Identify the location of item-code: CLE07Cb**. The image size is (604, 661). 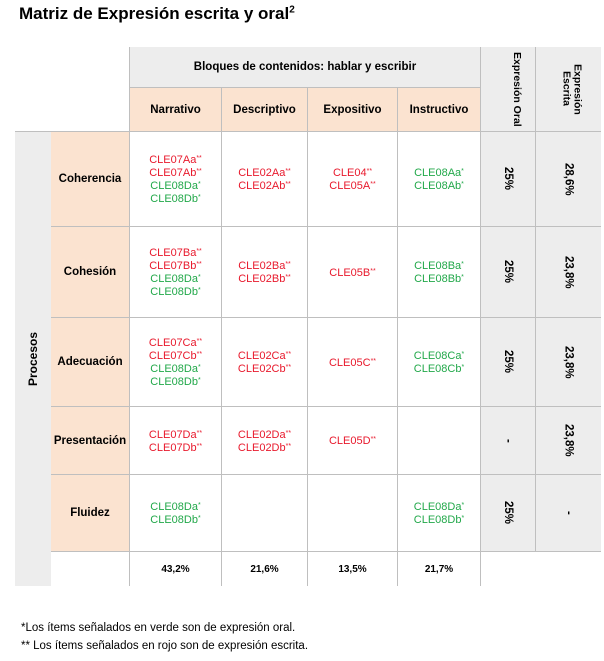
(175, 355).